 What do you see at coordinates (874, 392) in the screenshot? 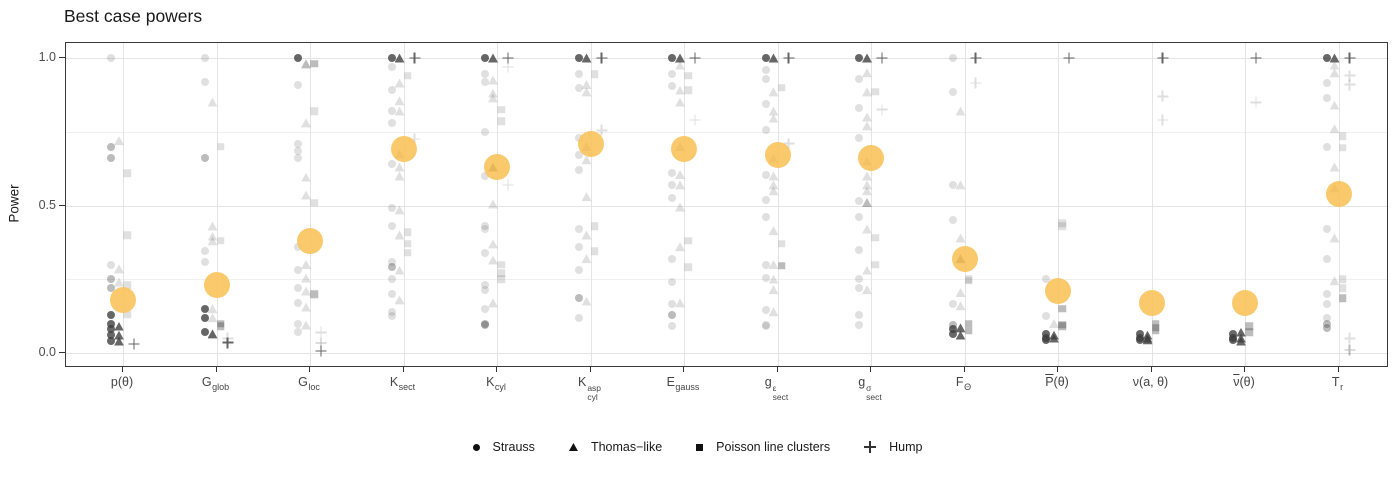
I see `x-tick-label-supsub: σ sect` at bounding box center [874, 392].